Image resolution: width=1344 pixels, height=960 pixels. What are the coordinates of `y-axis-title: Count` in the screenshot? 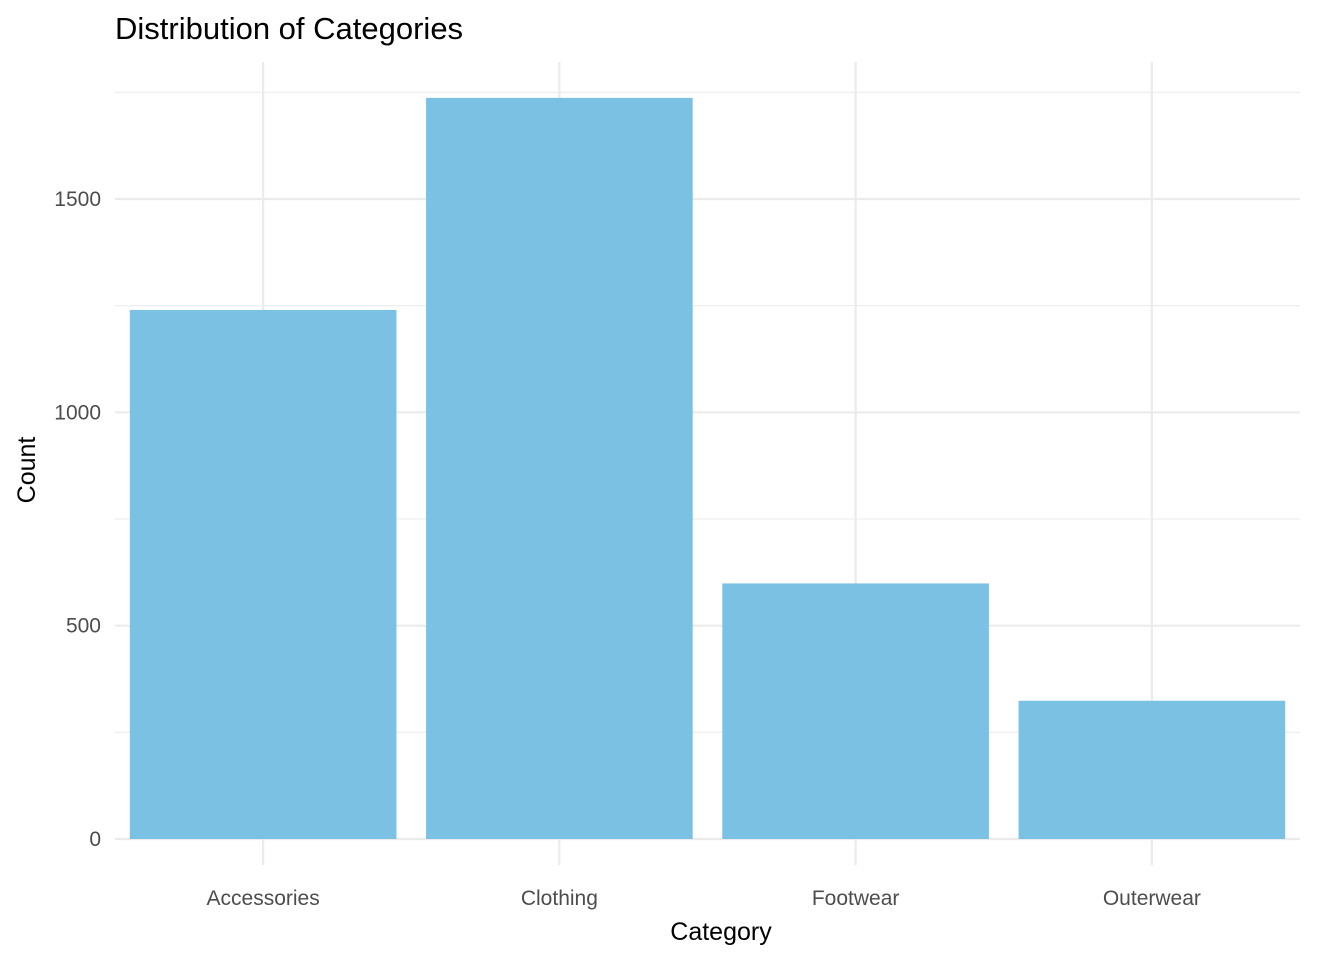 It's located at (27, 470).